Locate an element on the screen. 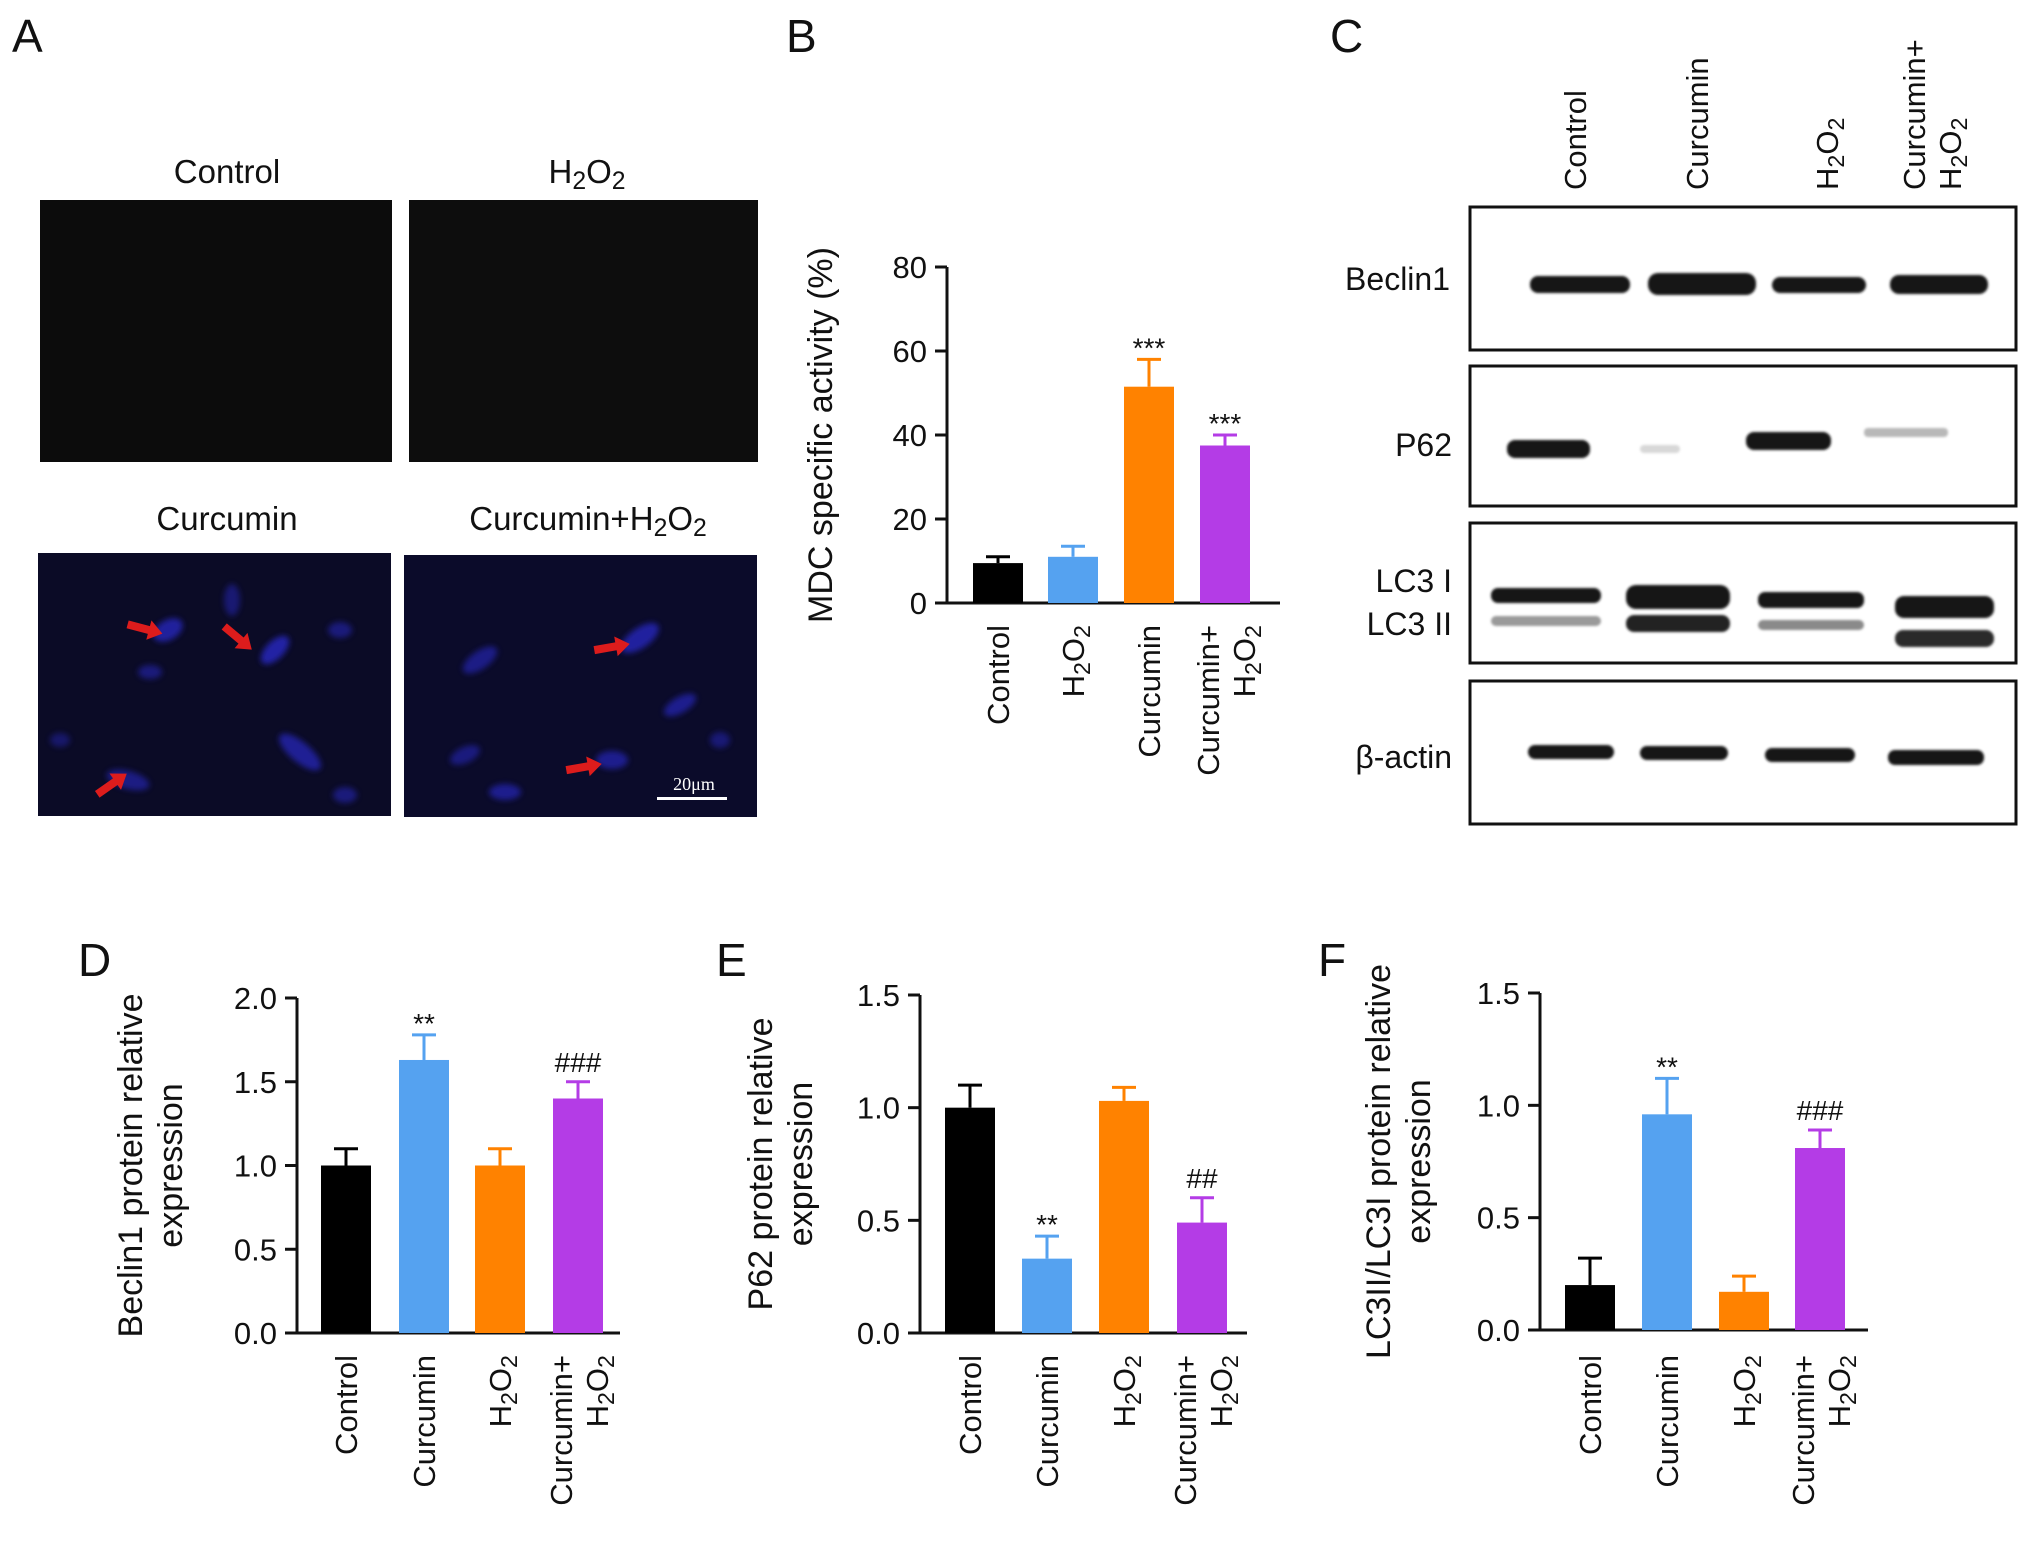  fluorescence-curcumin-h2o2 is located at coordinates (590, 711).